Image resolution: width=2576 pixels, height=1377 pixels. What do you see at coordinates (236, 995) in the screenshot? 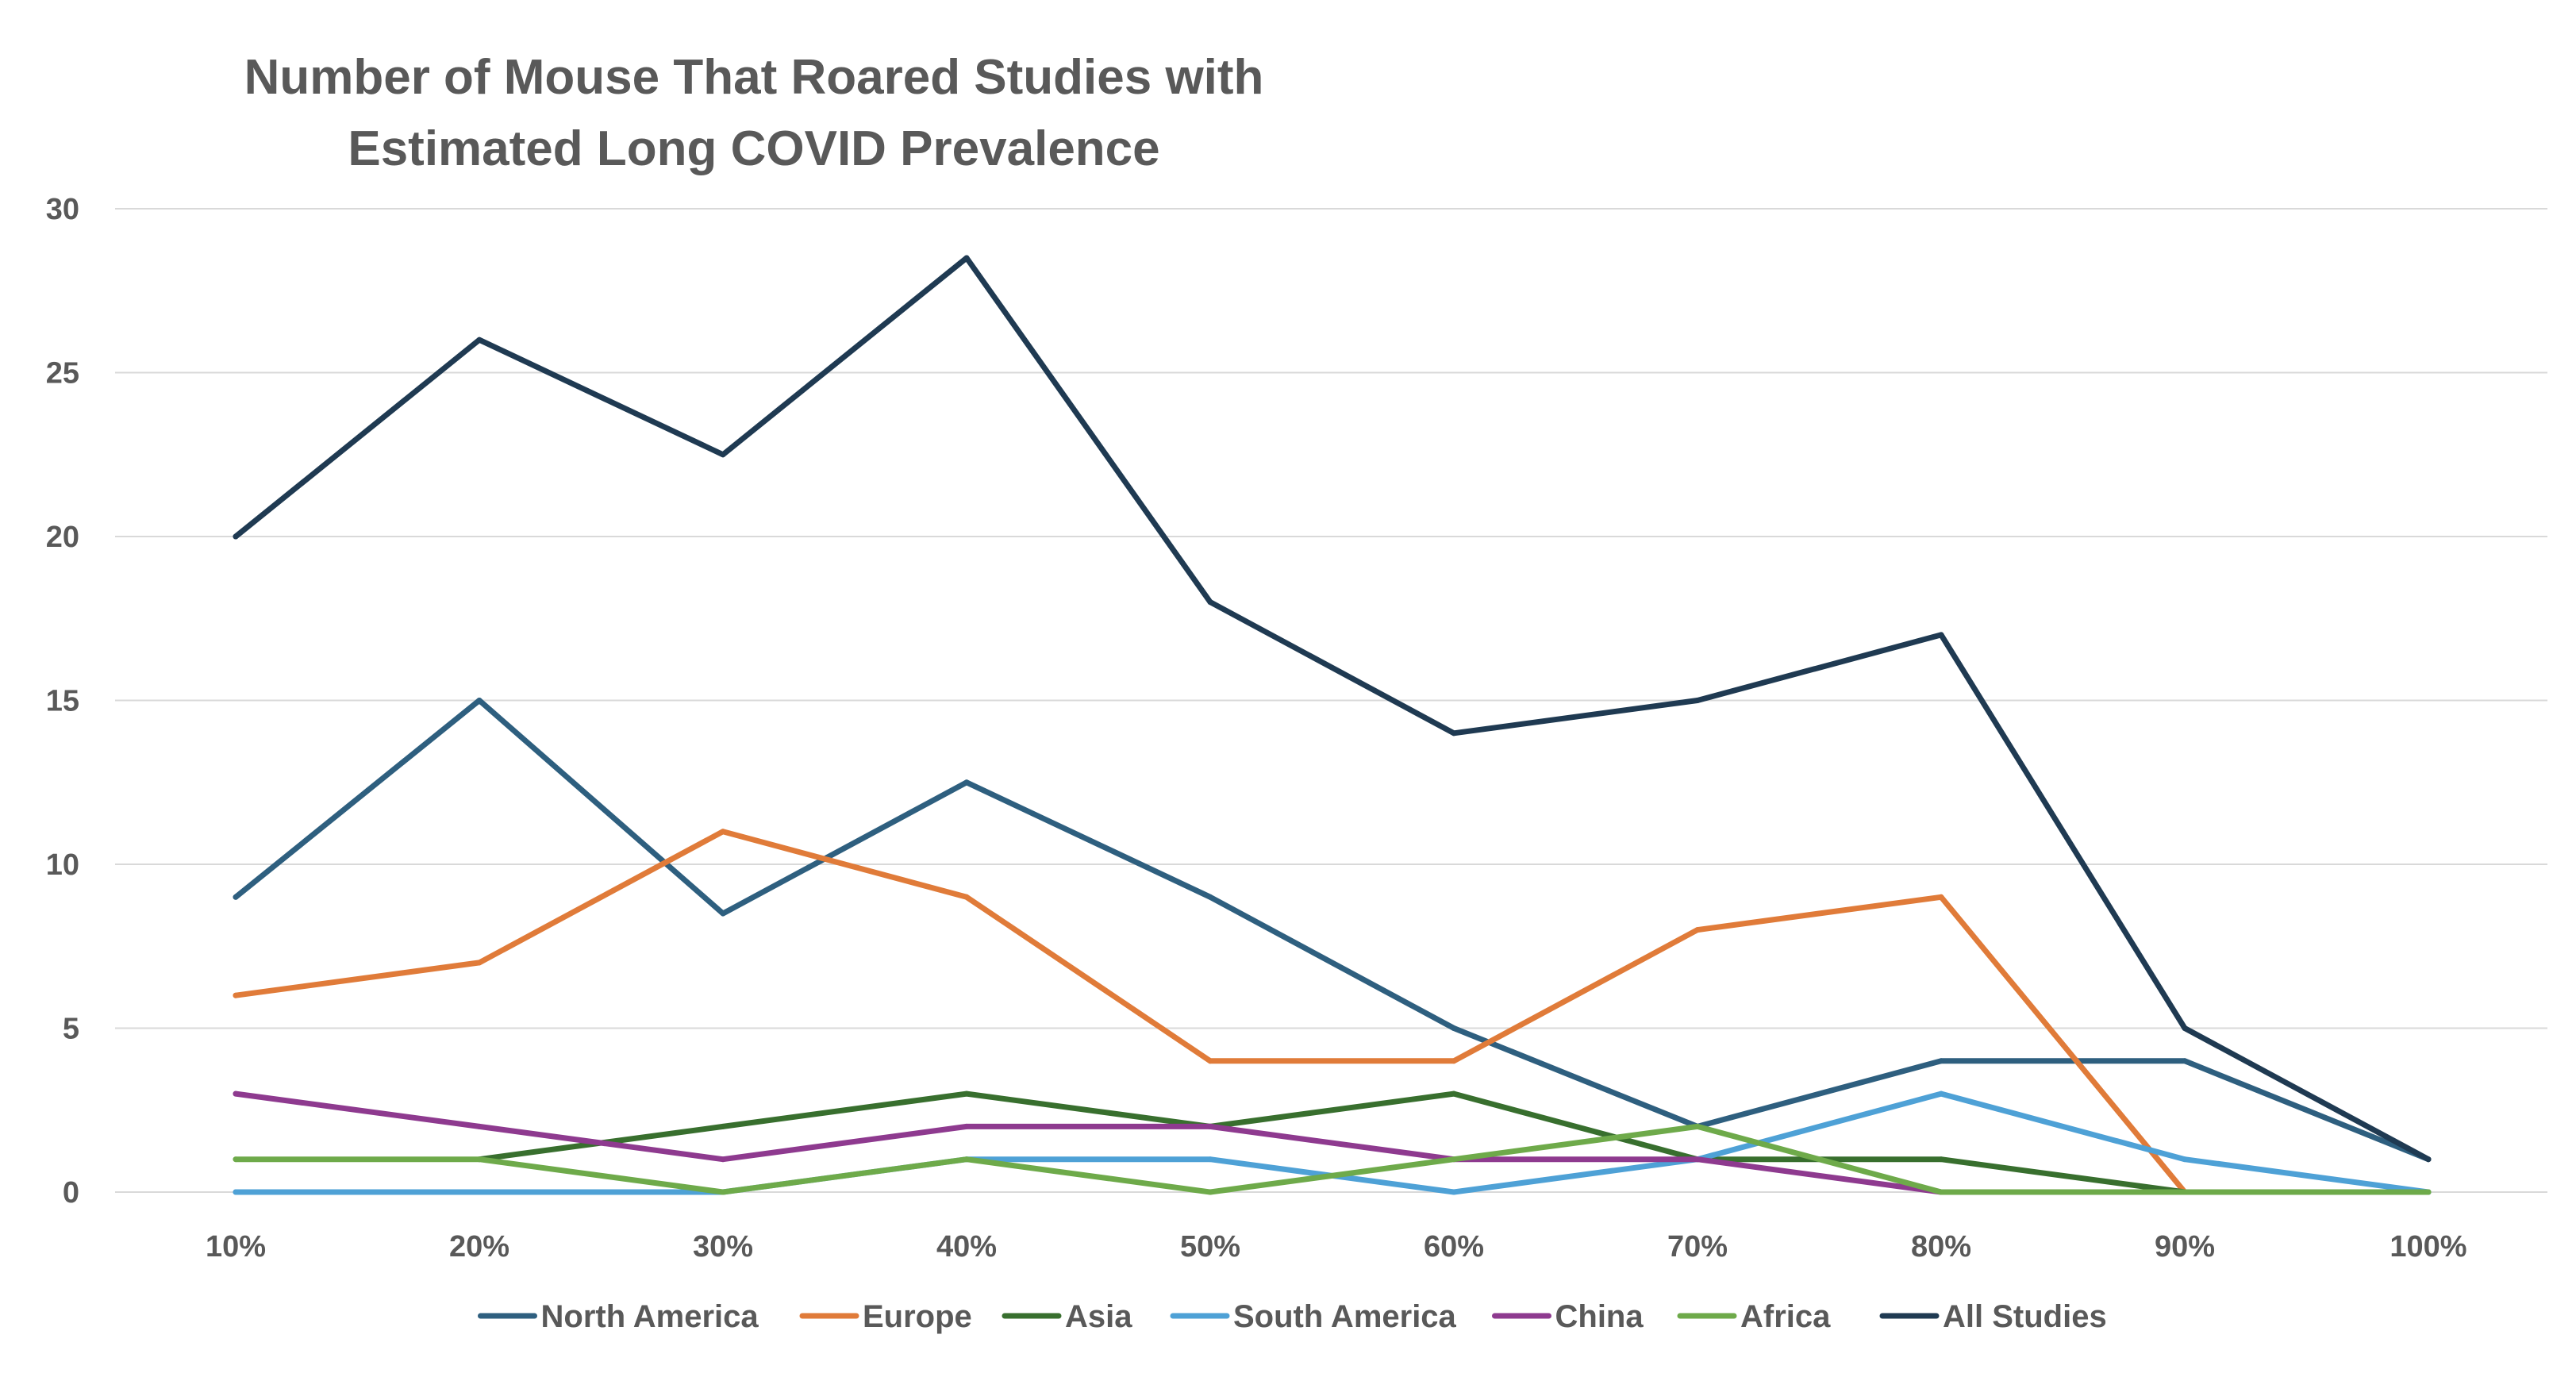
I see `data-point-europe-10pct` at bounding box center [236, 995].